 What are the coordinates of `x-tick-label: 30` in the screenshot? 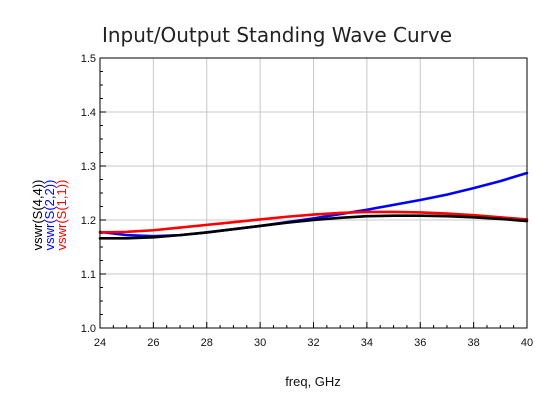 It's located at (260, 343).